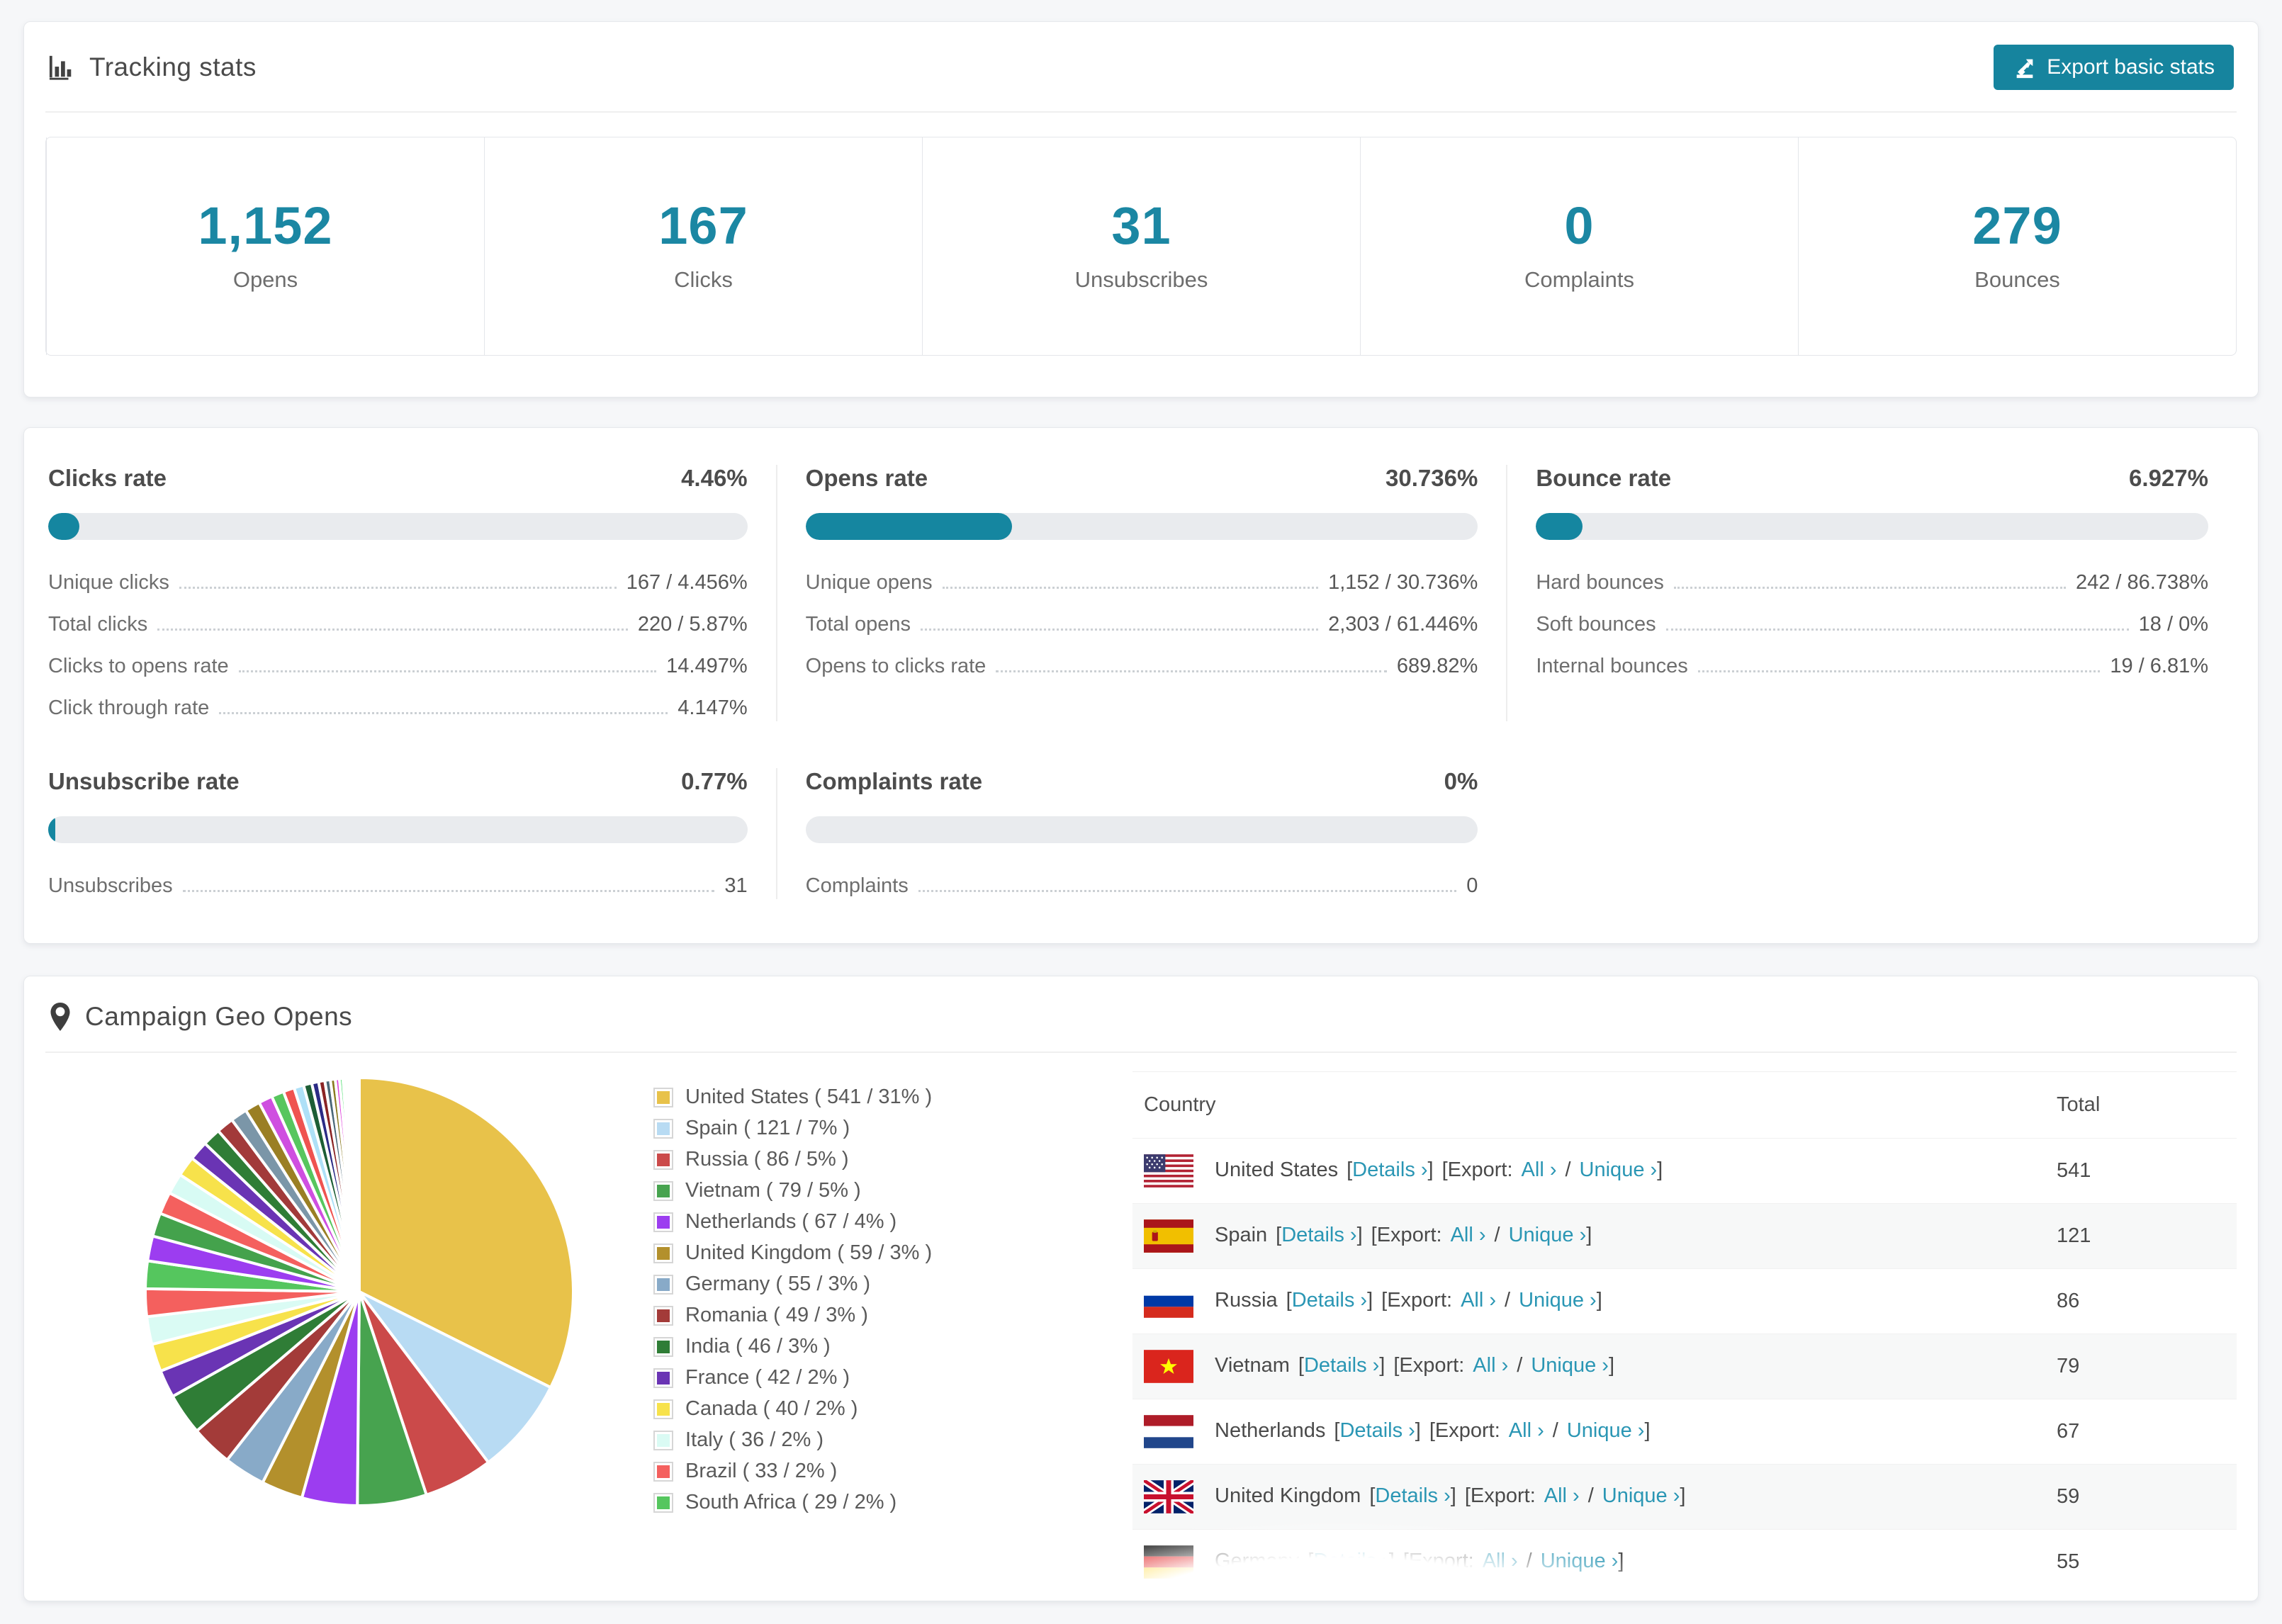 The height and width of the screenshot is (1624, 2282). What do you see at coordinates (777, 1315) in the screenshot?
I see `legend-label: Romania ( 49 / 3% )` at bounding box center [777, 1315].